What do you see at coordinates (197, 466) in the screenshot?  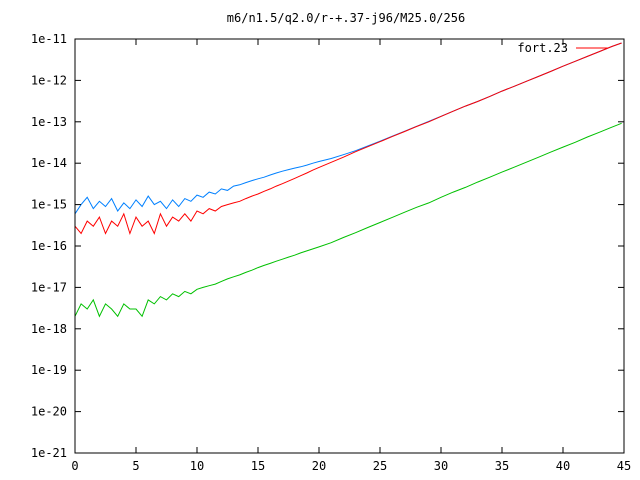 I see `x-tick-label: 10` at bounding box center [197, 466].